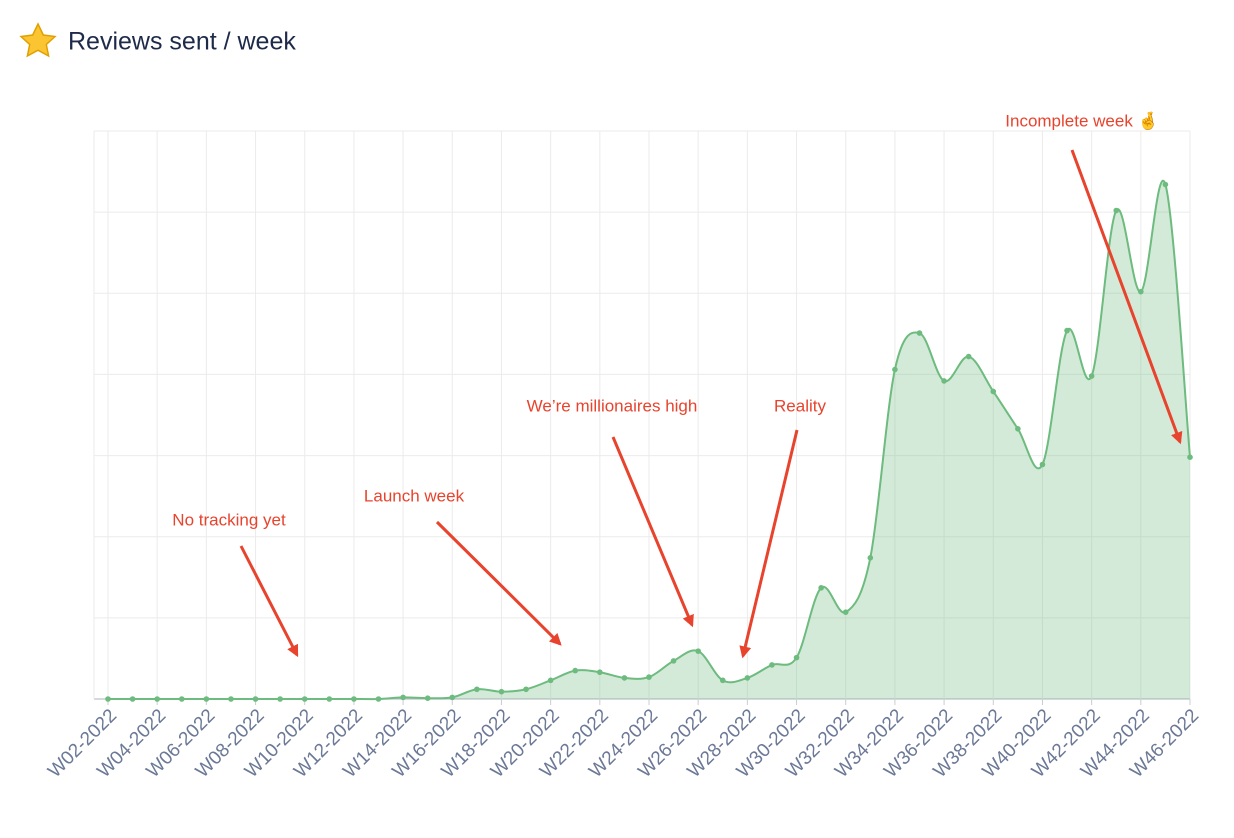  Describe the element at coordinates (612, 405) in the screenshot. I see `annotation: We’re millionaires high` at that location.